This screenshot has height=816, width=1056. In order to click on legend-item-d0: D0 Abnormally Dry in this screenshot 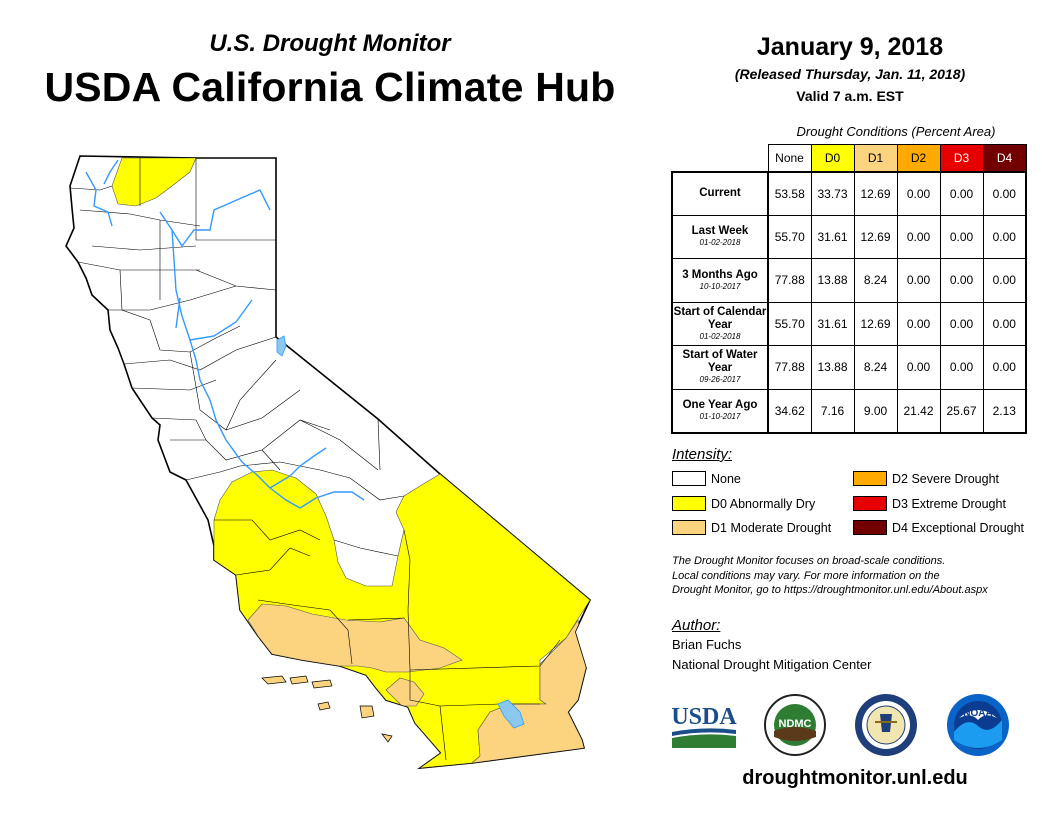, I will do `click(743, 503)`.